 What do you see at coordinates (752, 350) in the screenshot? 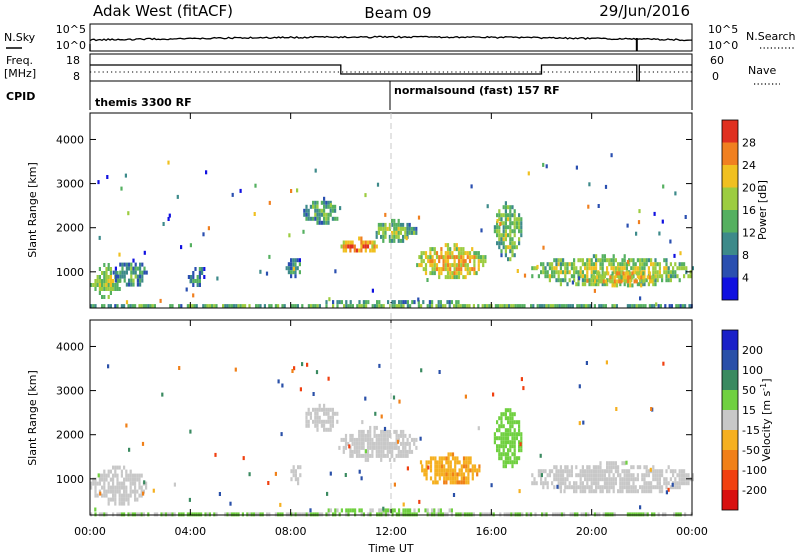
I see `colorbar-tick-label: 200` at bounding box center [752, 350].